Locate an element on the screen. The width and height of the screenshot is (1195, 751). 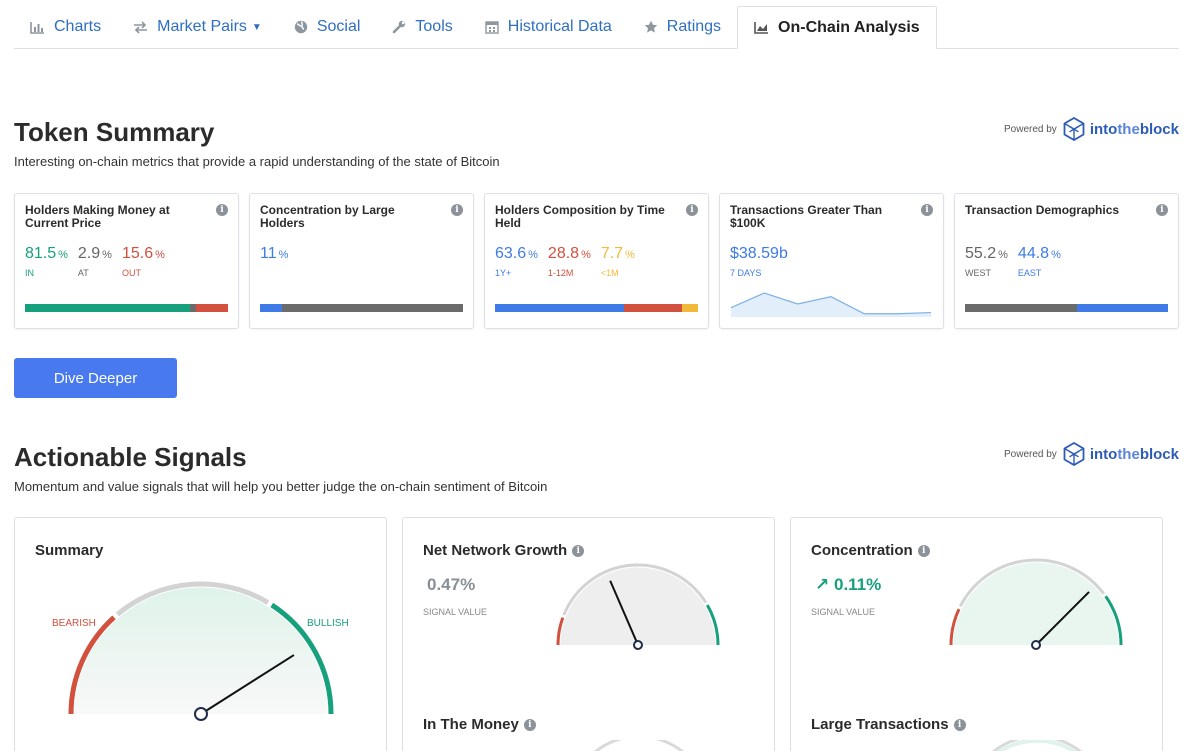
panel-title-in-the-money: In The Money i is located at coordinates (479, 724).